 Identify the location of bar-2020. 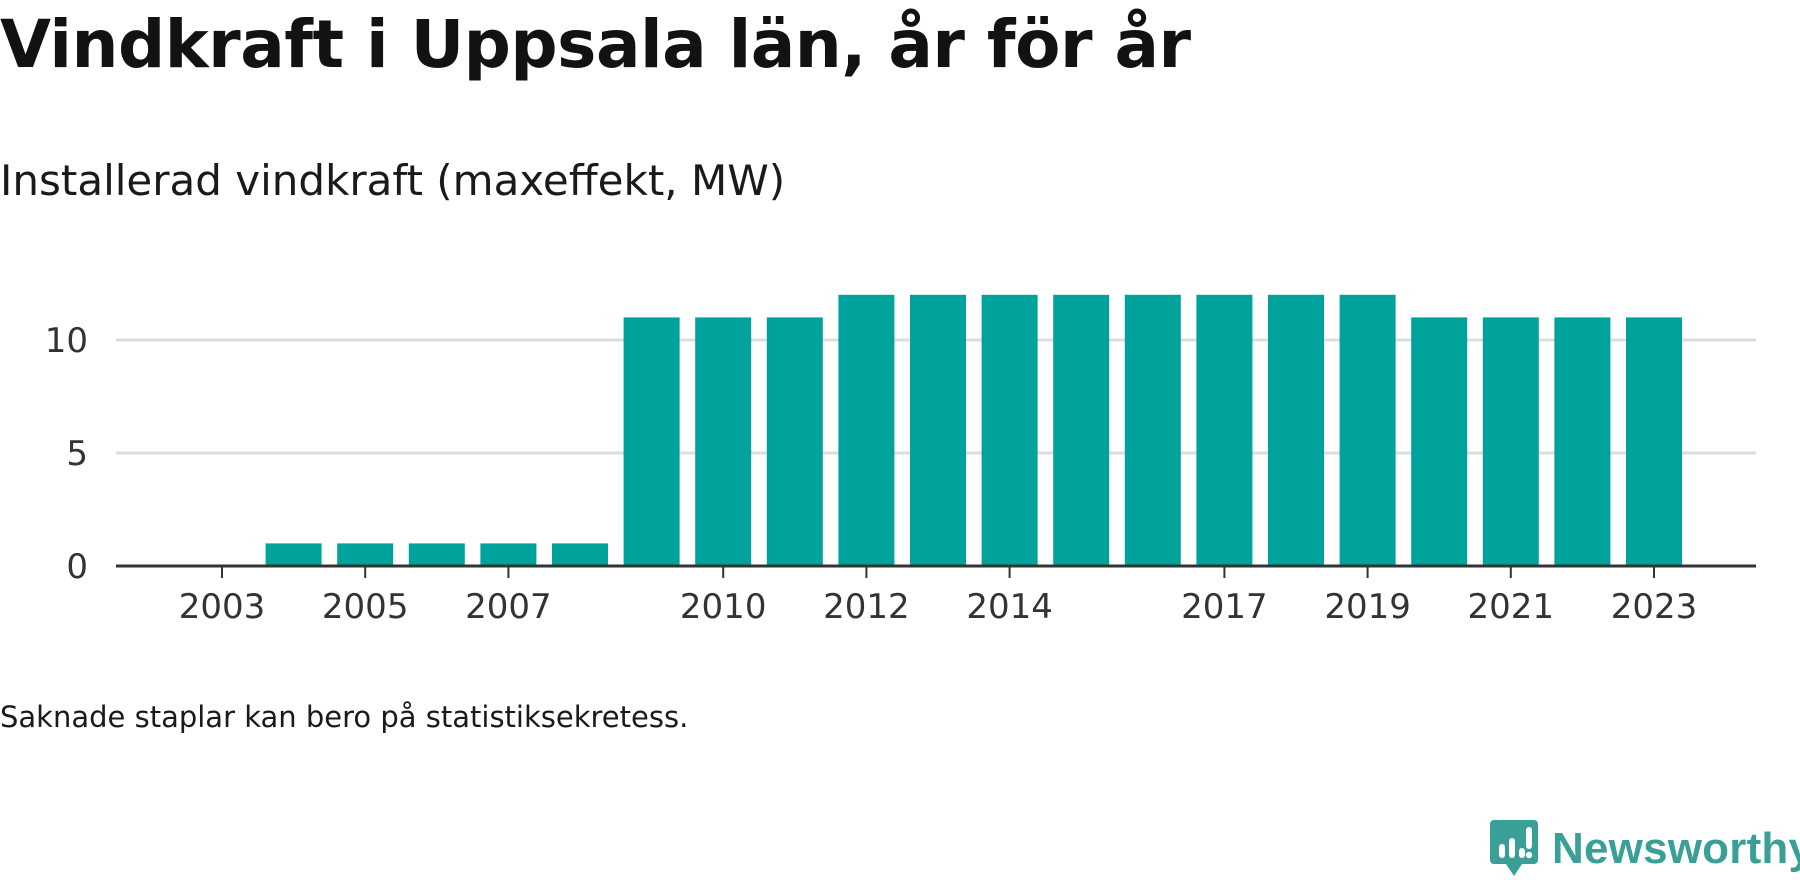
(1439, 441).